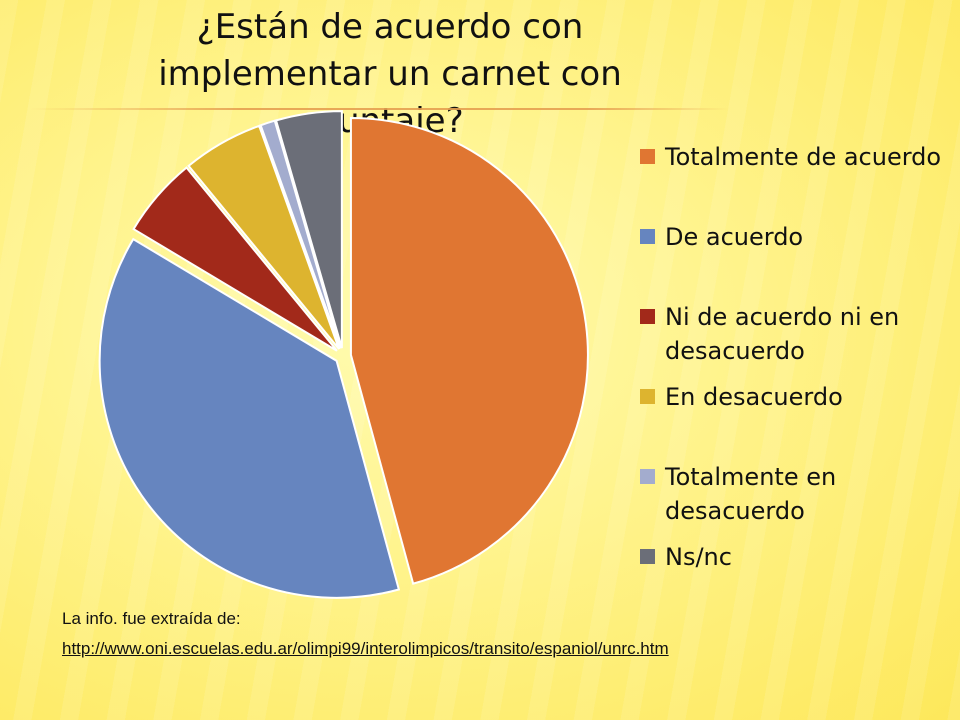 Image resolution: width=960 pixels, height=720 pixels. What do you see at coordinates (751, 494) in the screenshot?
I see `legend-label: Totalmente en desacuerdo` at bounding box center [751, 494].